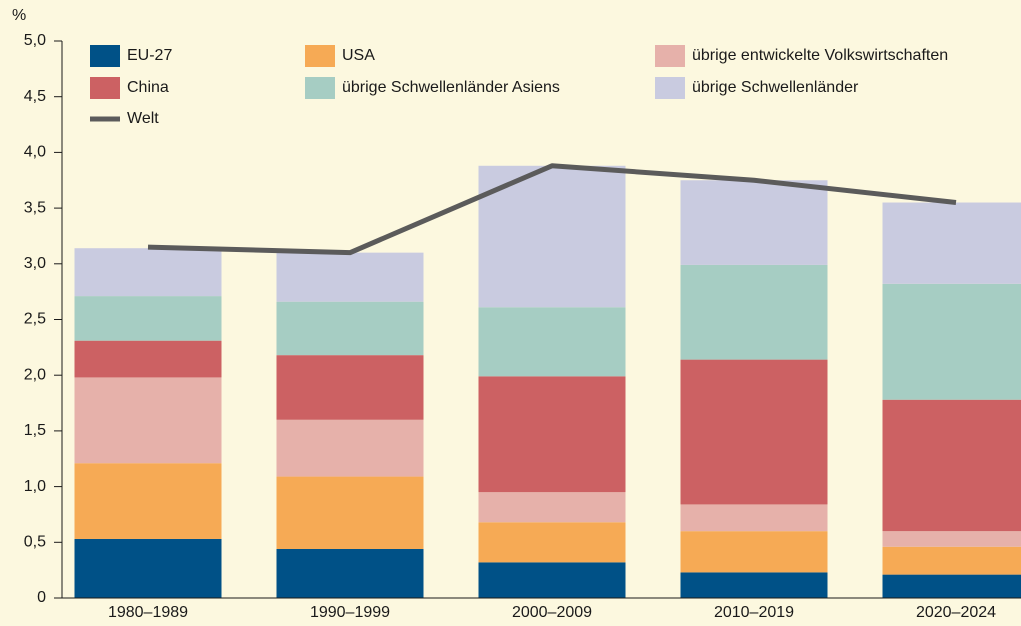 The image size is (1021, 626). What do you see at coordinates (35, 40) in the screenshot?
I see `y-tick-label: 5,0` at bounding box center [35, 40].